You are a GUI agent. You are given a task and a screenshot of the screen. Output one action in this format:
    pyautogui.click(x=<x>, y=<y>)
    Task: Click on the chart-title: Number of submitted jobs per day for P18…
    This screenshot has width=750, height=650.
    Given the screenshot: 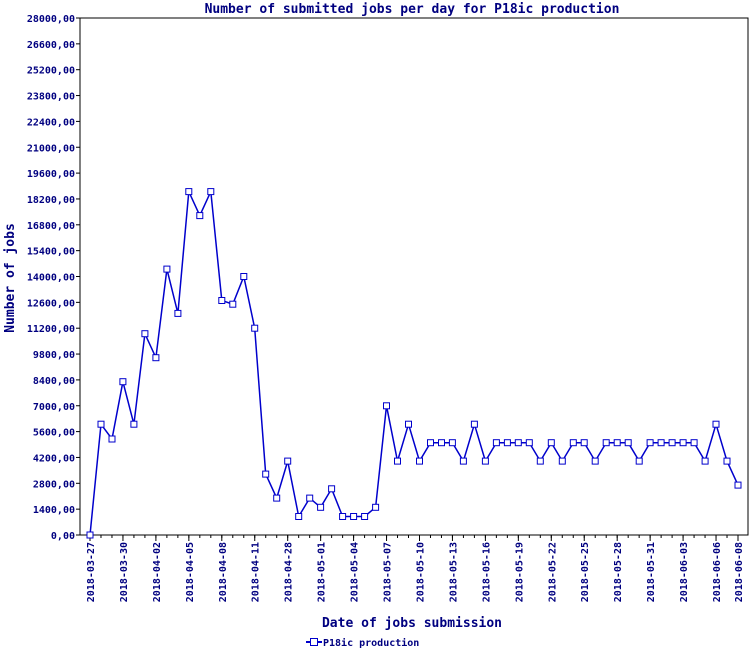 What is the action you would take?
    pyautogui.click(x=412, y=9)
    